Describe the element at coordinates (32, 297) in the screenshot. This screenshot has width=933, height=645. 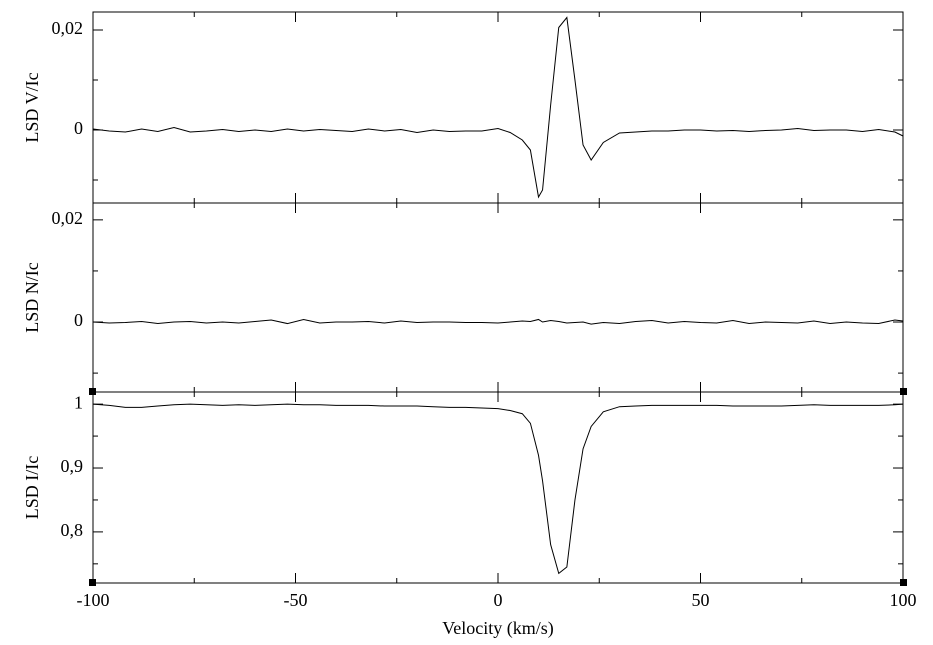
I see `y-axis-label: LSD N/Ic` at that location.